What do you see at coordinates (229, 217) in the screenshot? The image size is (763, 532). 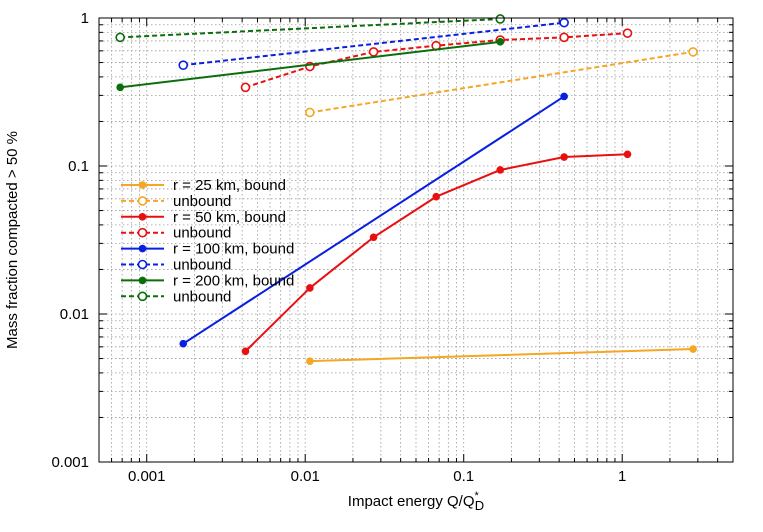 I see `legend-label: r = 50 km, bound` at bounding box center [229, 217].